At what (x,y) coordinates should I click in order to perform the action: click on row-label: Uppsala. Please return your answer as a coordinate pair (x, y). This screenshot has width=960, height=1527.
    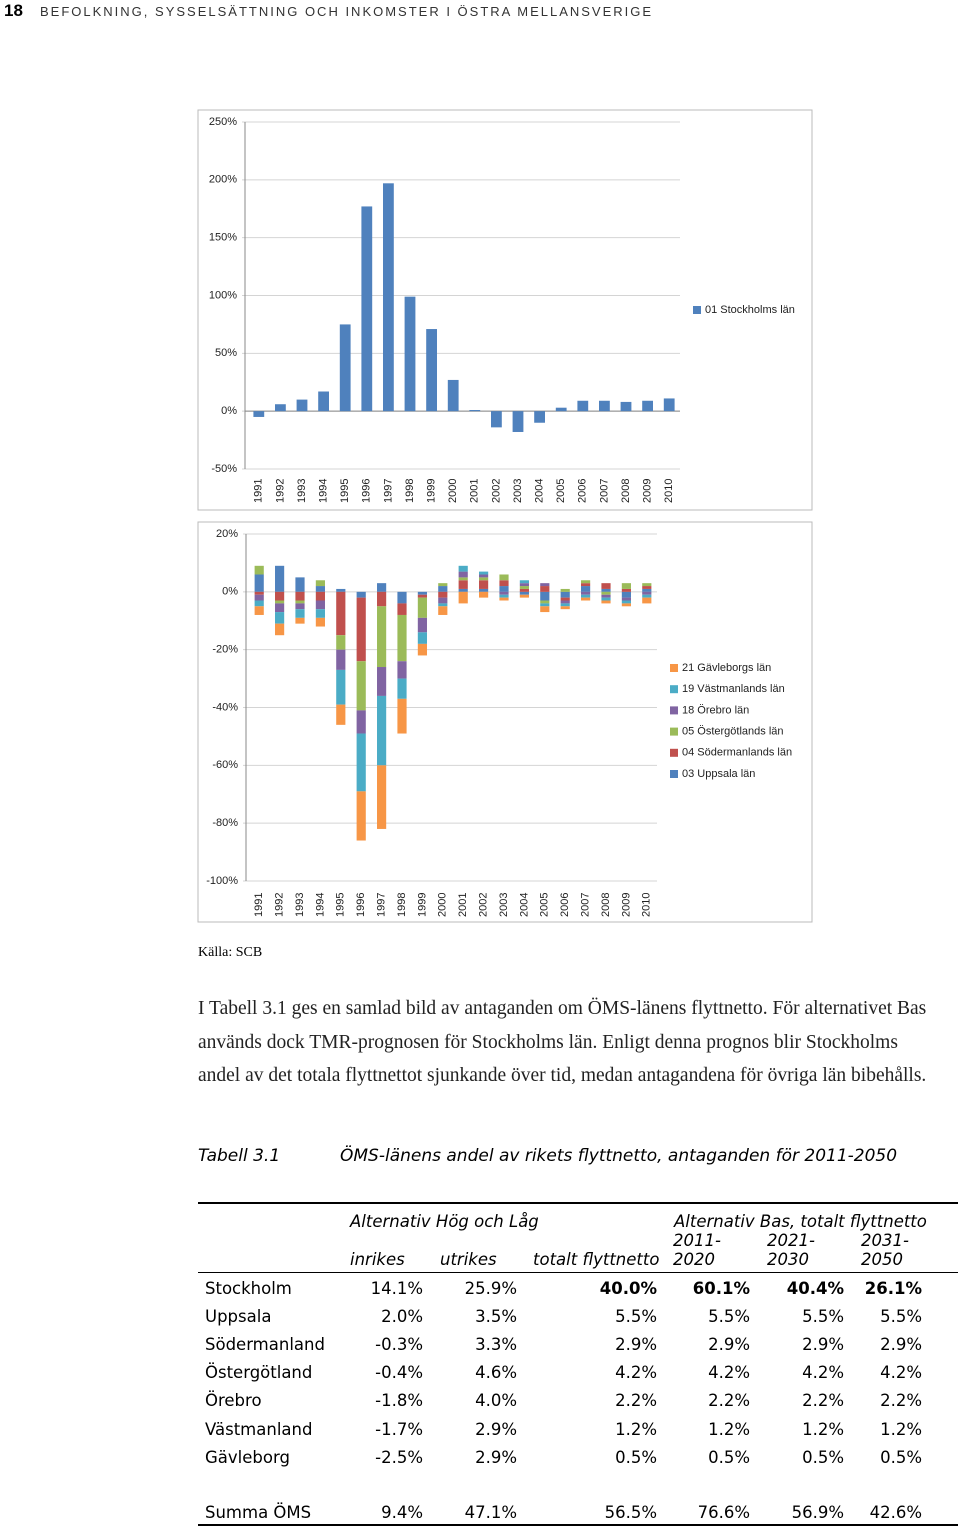
    Looking at the image, I should click on (238, 1317).